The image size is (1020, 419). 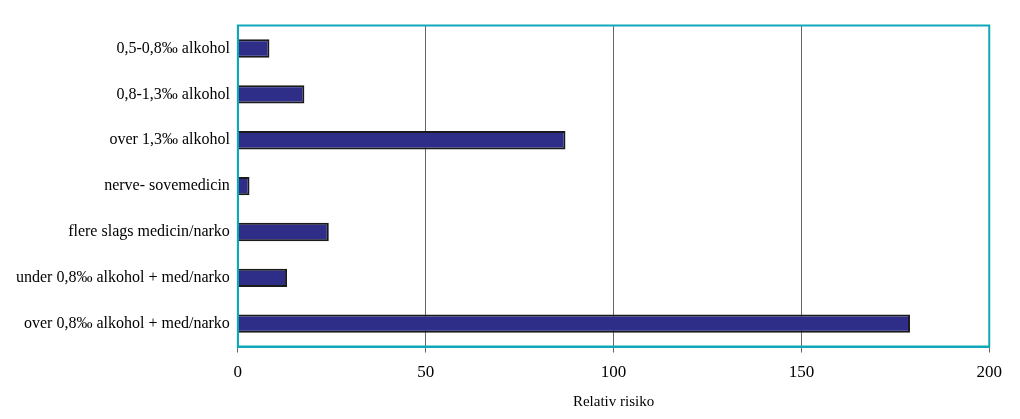 What do you see at coordinates (613, 400) in the screenshot?
I see `x-axis-title: Relativ risiko` at bounding box center [613, 400].